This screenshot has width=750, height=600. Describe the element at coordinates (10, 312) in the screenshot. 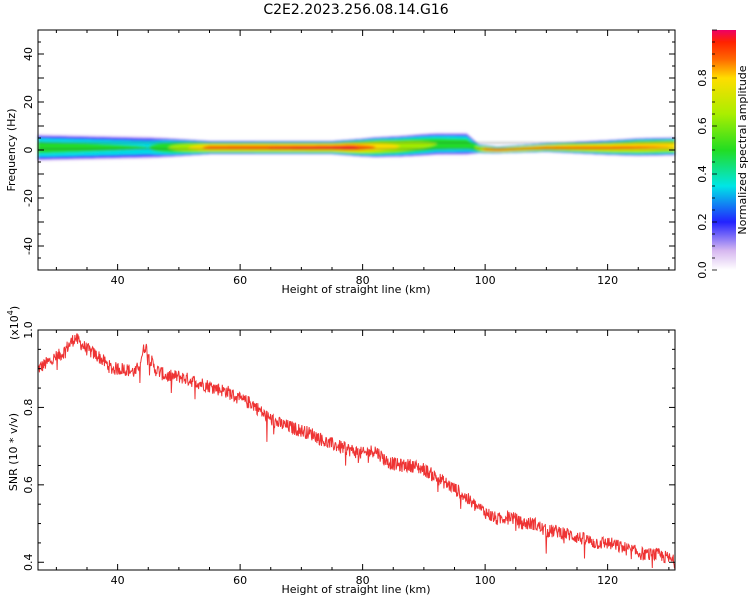

I see `snr-multiplier-exp: 4` at that location.